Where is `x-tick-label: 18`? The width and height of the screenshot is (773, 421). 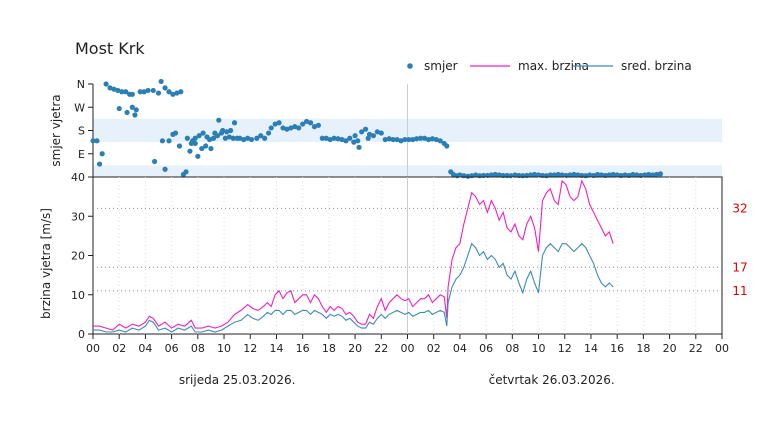
x-tick-label: 18 is located at coordinates (329, 348).